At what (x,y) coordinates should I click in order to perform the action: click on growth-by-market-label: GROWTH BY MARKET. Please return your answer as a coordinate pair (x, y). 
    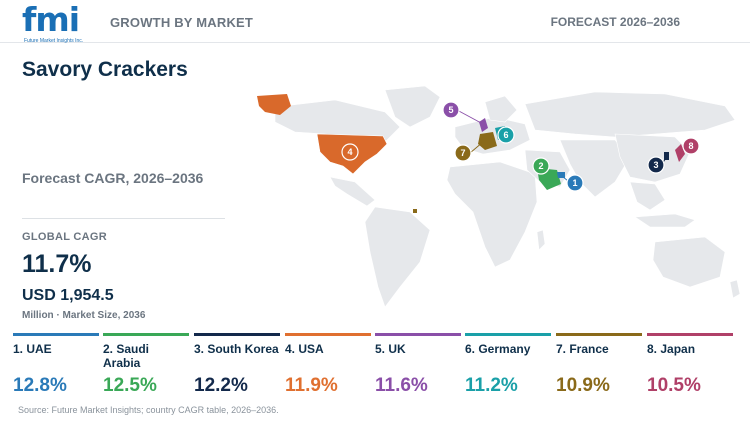
    Looking at the image, I should click on (182, 22).